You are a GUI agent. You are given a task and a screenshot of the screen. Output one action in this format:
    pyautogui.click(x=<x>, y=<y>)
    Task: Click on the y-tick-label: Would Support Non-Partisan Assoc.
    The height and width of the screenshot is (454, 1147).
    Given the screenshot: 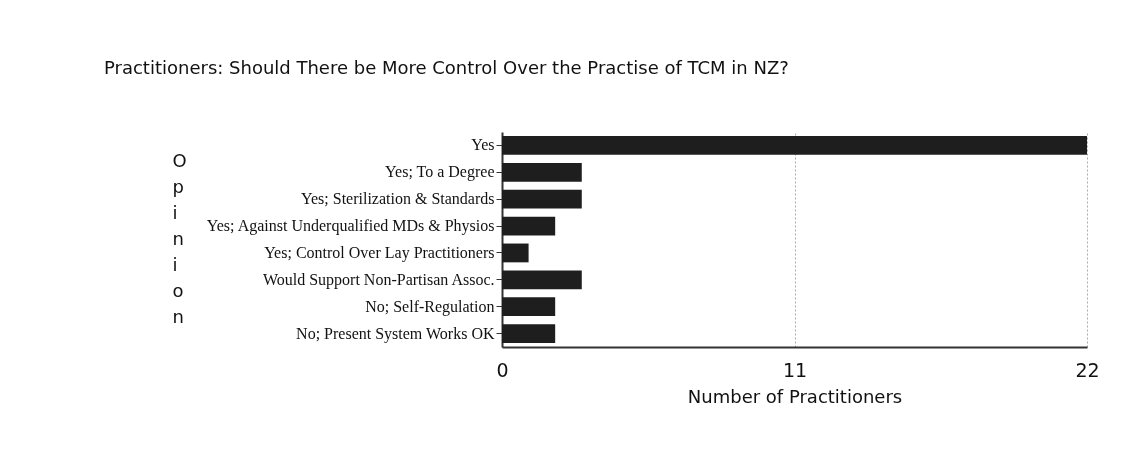 What is the action you would take?
    pyautogui.click(x=378, y=279)
    